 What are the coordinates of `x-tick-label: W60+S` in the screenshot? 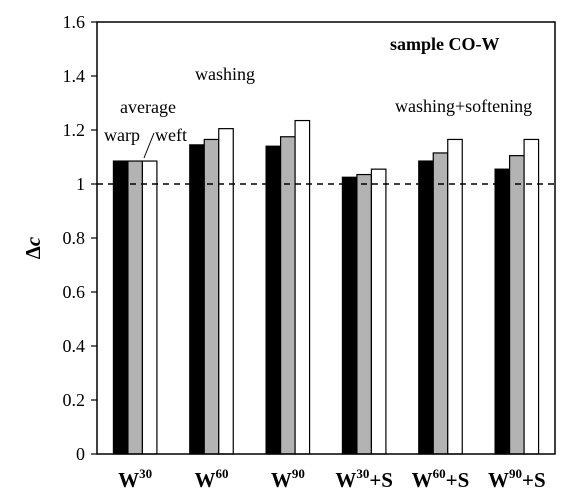 It's located at (441, 479).